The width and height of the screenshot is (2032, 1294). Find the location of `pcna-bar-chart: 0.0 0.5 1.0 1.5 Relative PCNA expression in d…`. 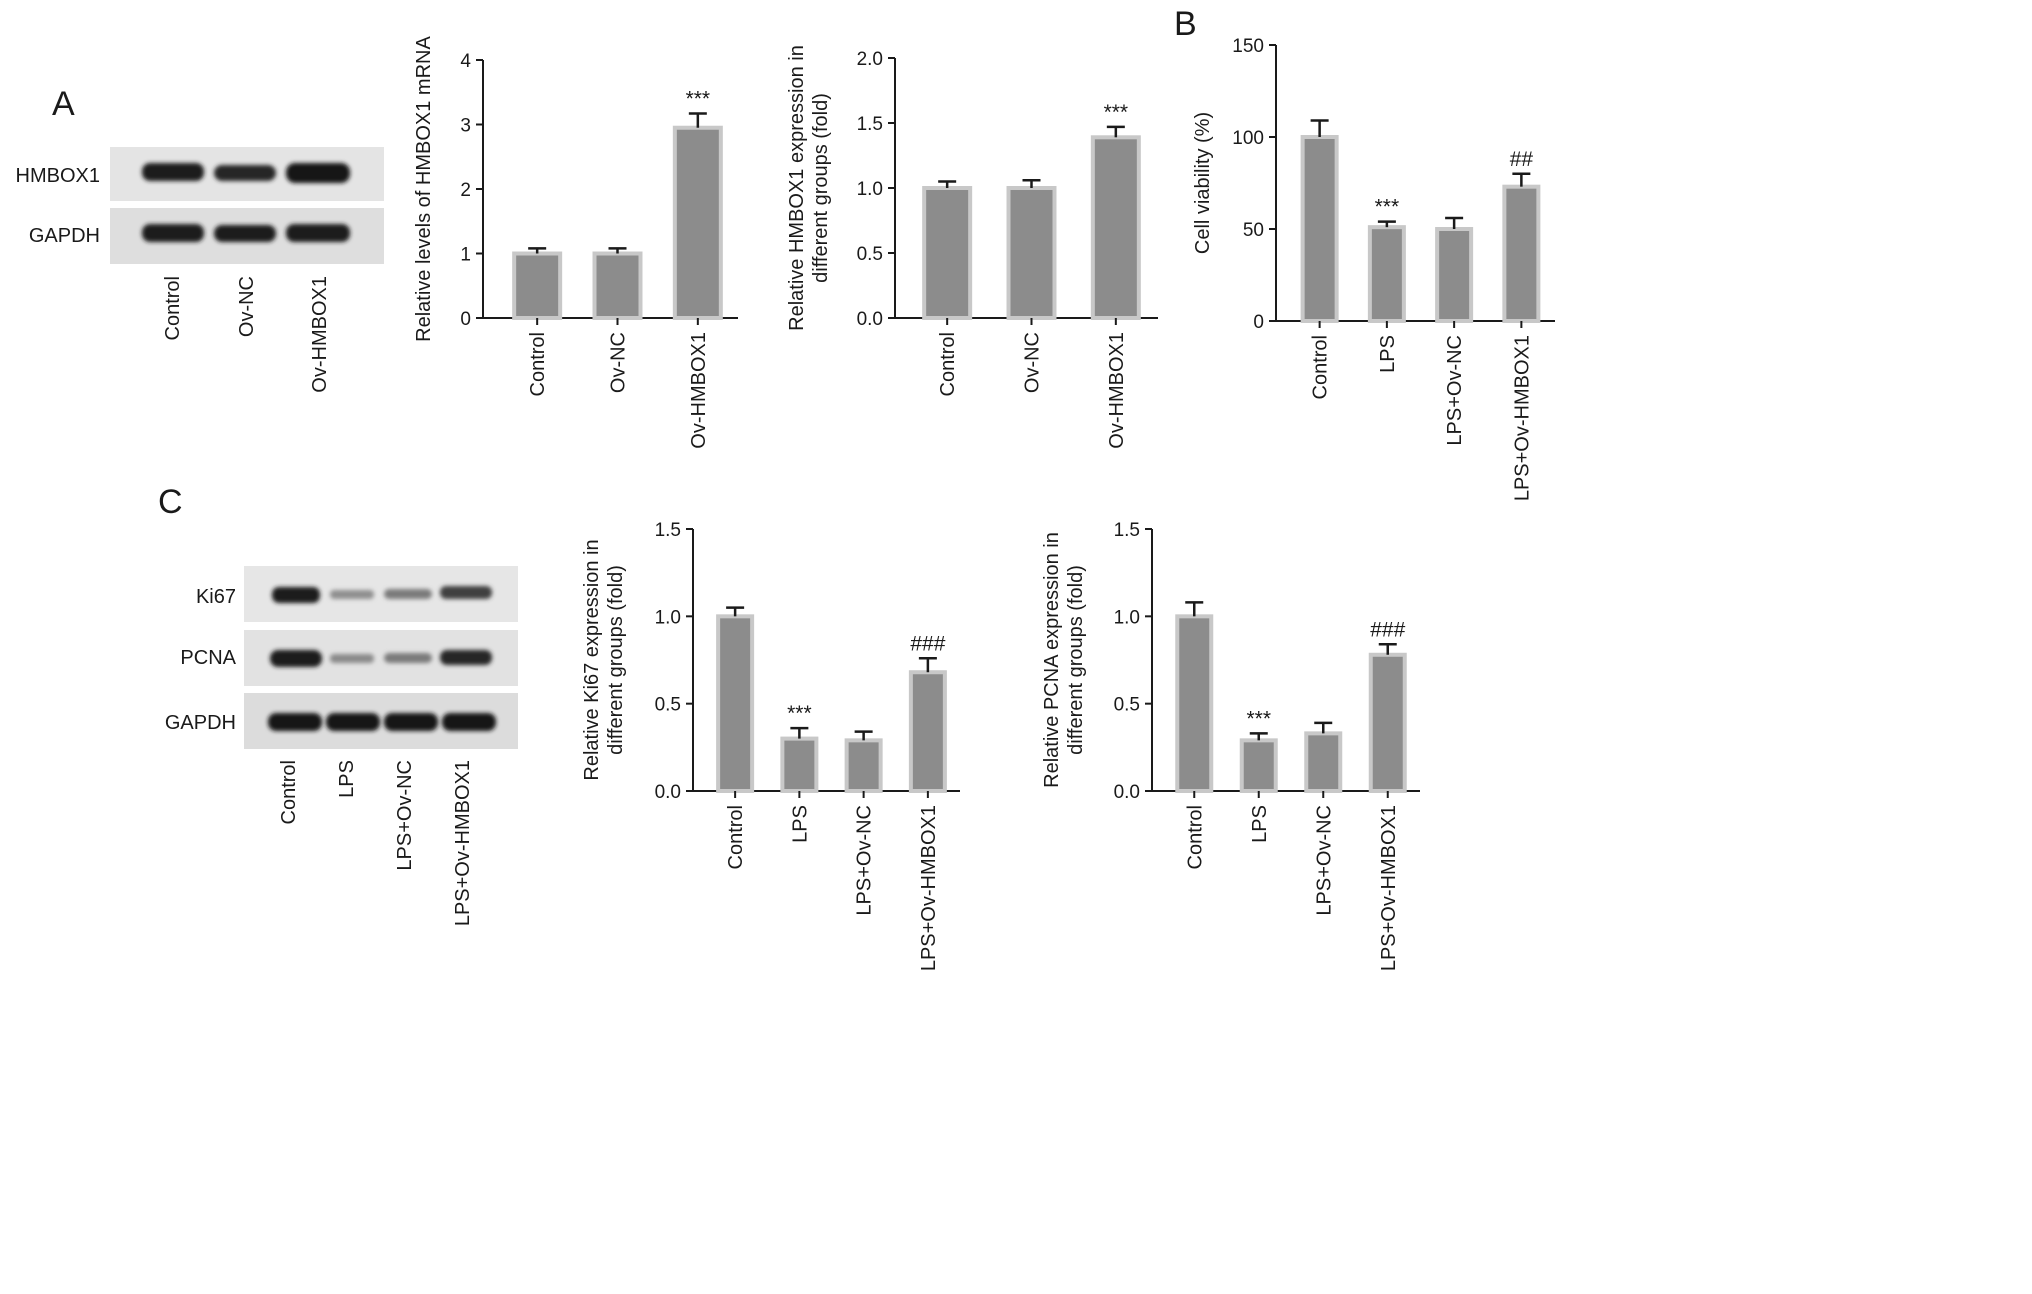

pcna-bar-chart: 0.0 0.5 1.0 1.5 Relative PCNA expression in d… is located at coordinates (1230, 745).